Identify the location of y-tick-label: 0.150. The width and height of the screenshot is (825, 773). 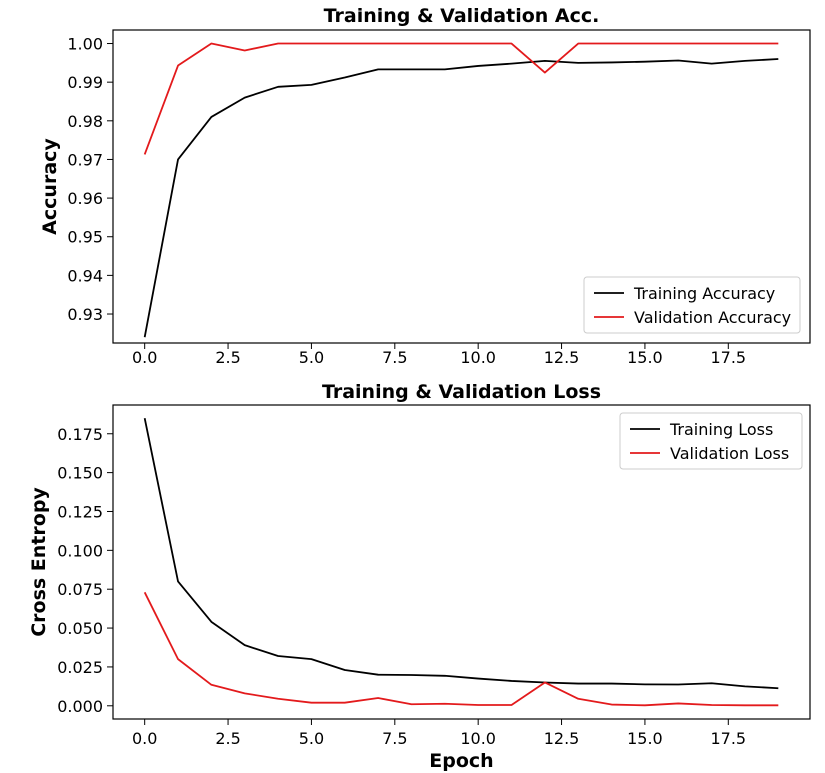
(80, 473).